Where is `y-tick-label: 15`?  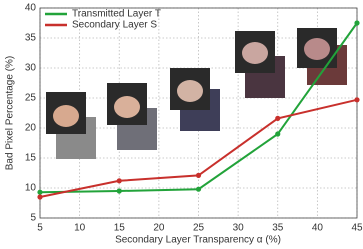
y-tick-label: 15 is located at coordinates (31, 158).